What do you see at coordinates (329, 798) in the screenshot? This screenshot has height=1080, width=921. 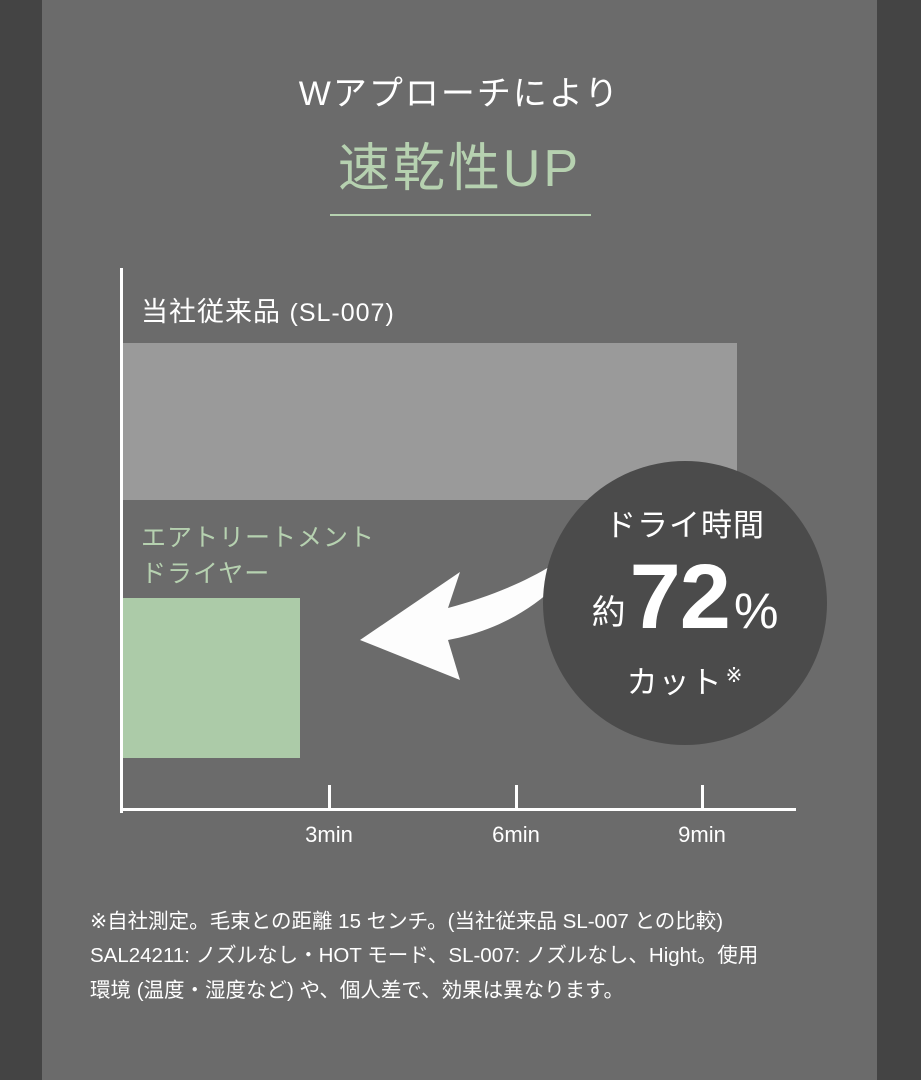 I see `chart-tick-3min` at bounding box center [329, 798].